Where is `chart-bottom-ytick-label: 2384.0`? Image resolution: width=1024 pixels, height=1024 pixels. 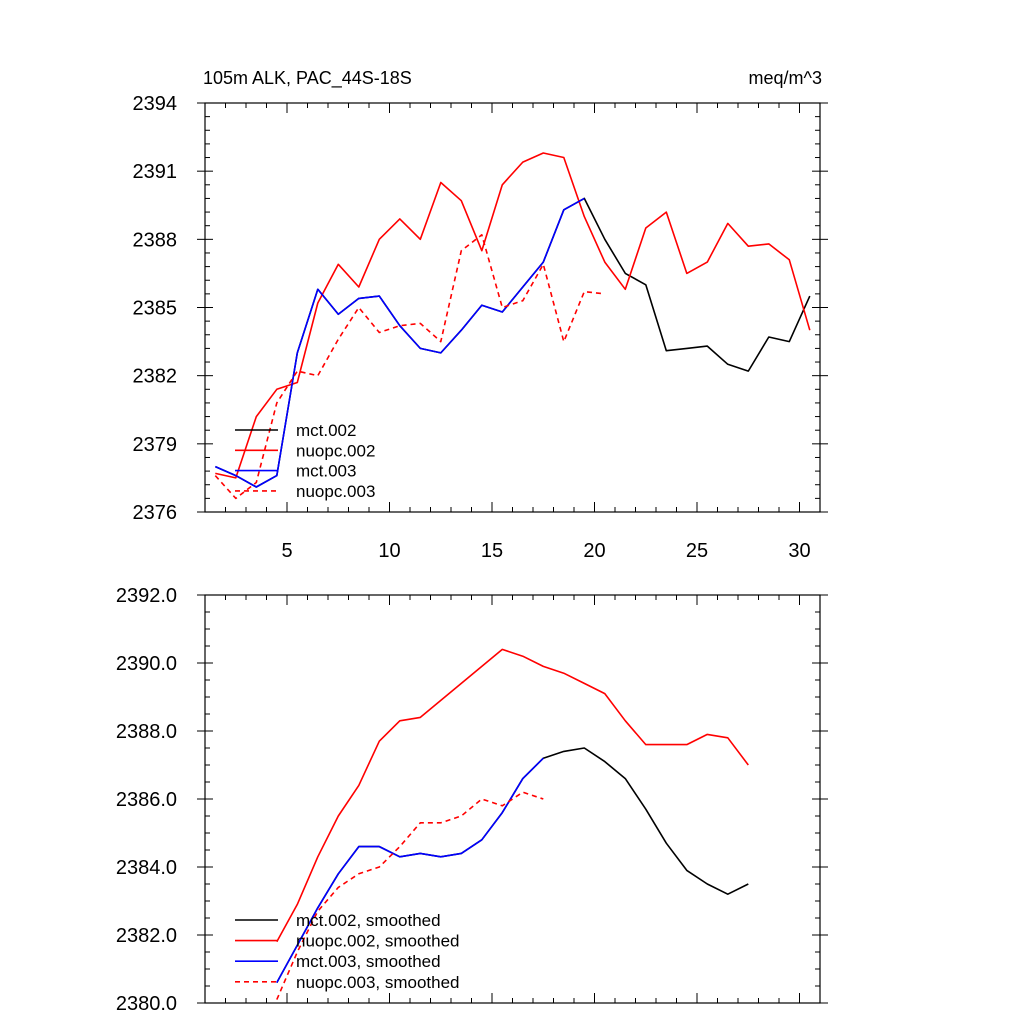 chart-bottom-ytick-label: 2384.0 is located at coordinates (146, 868).